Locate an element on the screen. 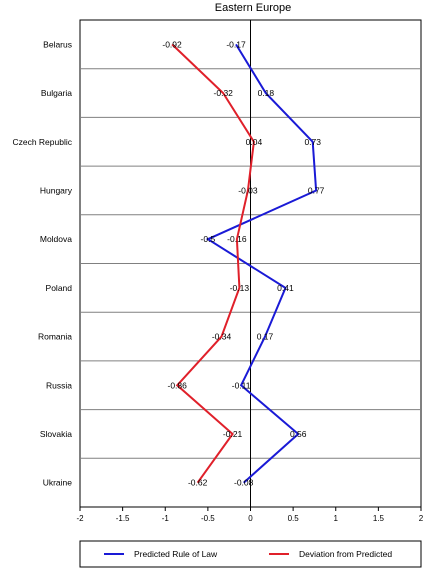  x-tick-label: 2 is located at coordinates (421, 518).